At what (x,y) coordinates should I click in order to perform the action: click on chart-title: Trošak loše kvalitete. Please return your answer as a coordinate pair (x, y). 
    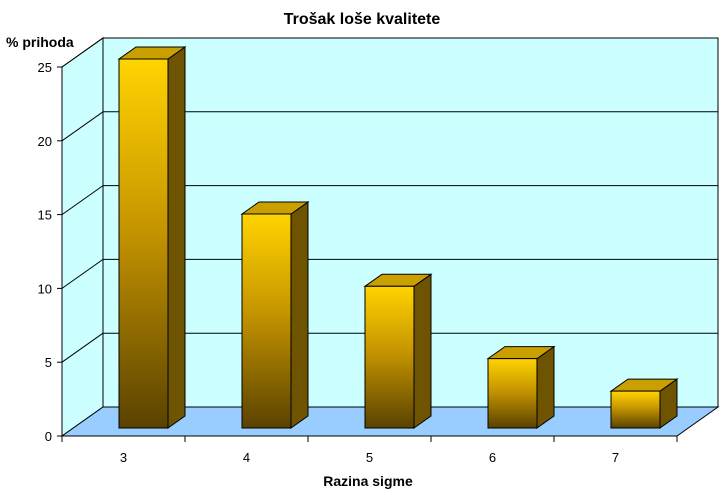
    Looking at the image, I should click on (362, 19).